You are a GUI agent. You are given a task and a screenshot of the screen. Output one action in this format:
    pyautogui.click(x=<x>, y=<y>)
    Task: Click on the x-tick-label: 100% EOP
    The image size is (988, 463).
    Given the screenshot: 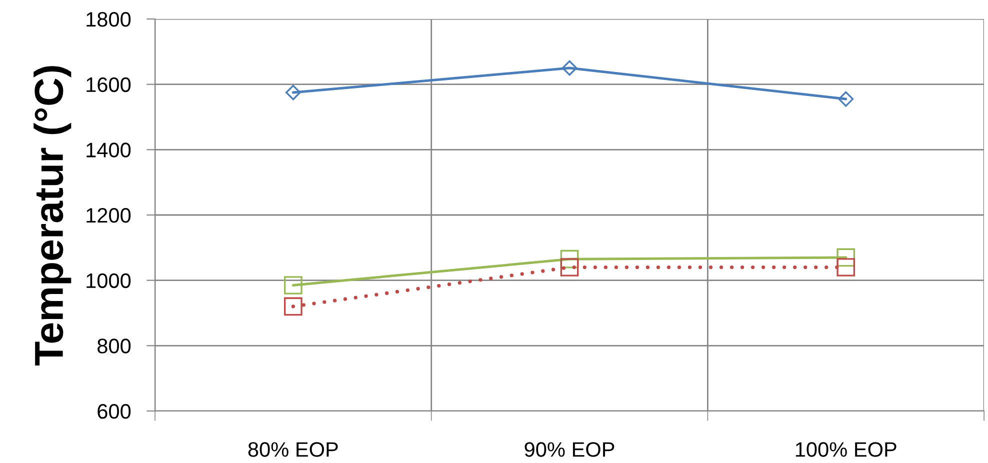 What is the action you would take?
    pyautogui.click(x=846, y=449)
    